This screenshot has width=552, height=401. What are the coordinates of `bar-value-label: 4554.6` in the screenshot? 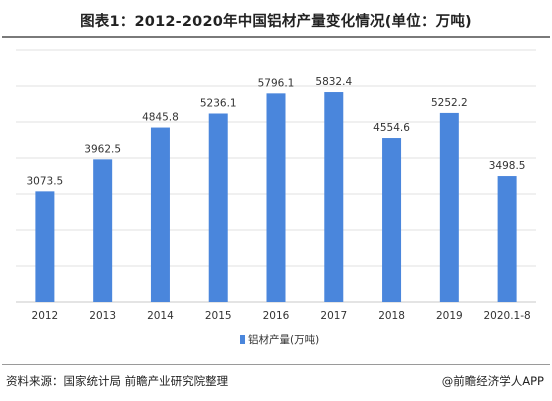 It's located at (391, 128).